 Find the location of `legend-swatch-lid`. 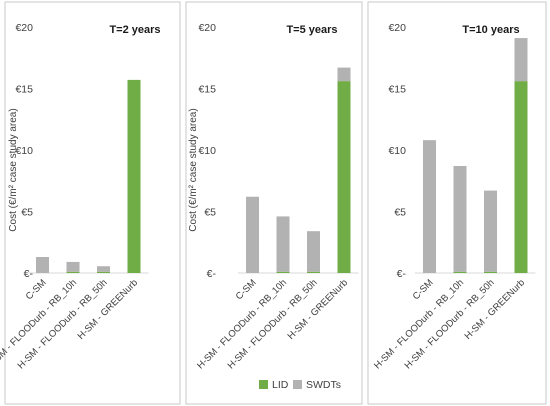

legend-swatch-lid is located at coordinates (263, 384).